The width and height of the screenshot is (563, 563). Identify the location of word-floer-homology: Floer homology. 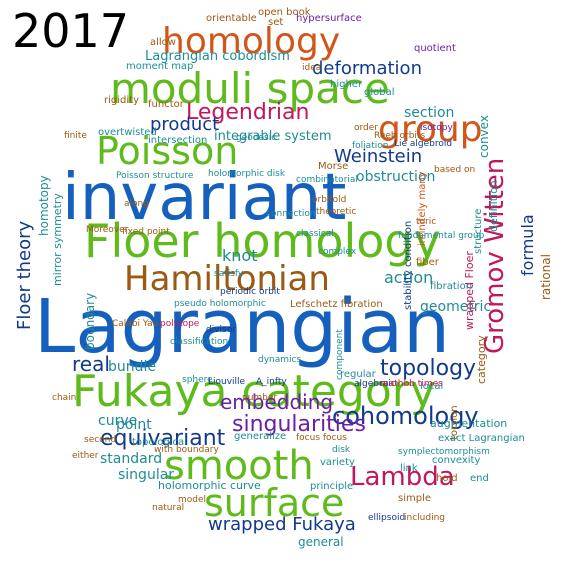
(262, 241).